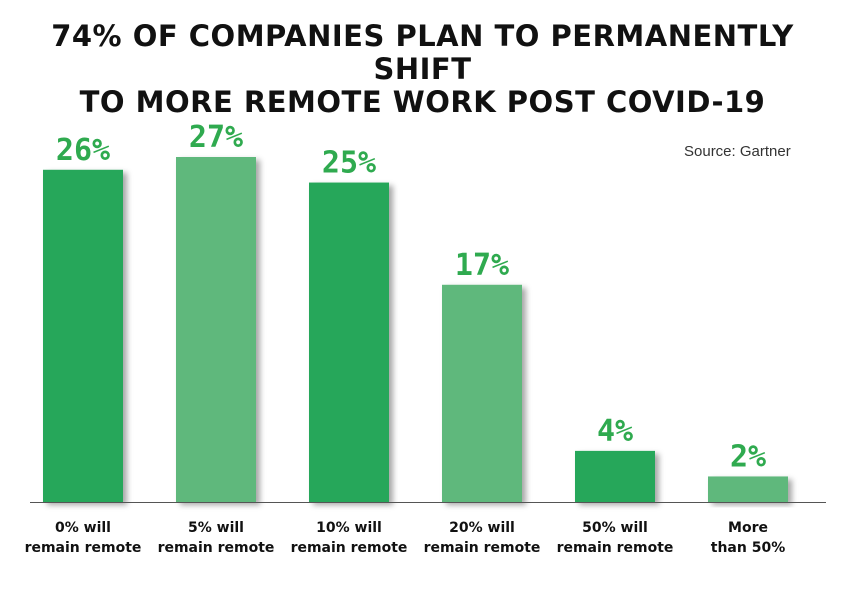  Describe the element at coordinates (216, 548) in the screenshot. I see `category-label-1-line-1: remain remote` at that location.